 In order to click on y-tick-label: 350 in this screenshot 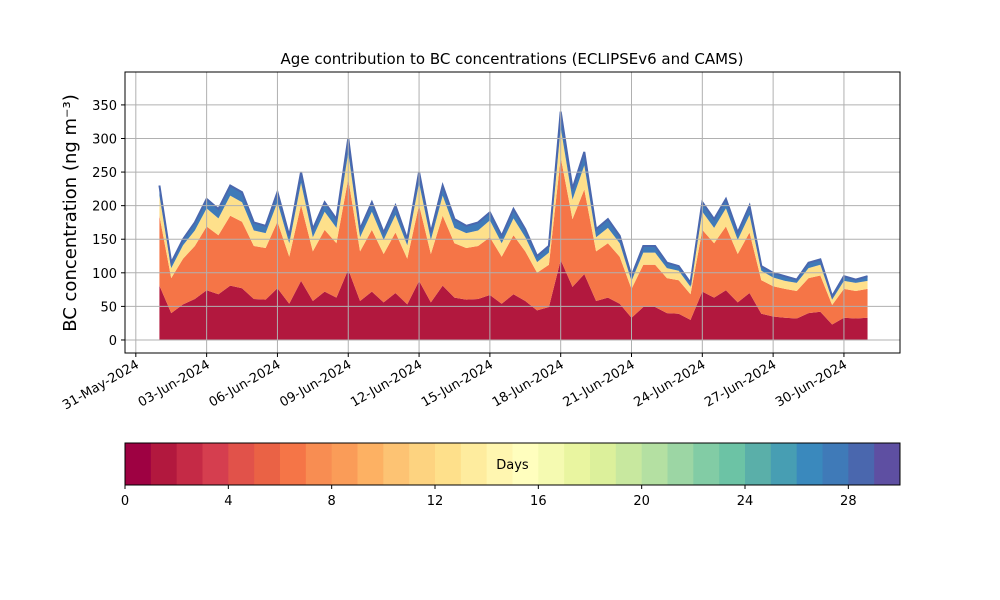, I will do `click(104, 106)`.